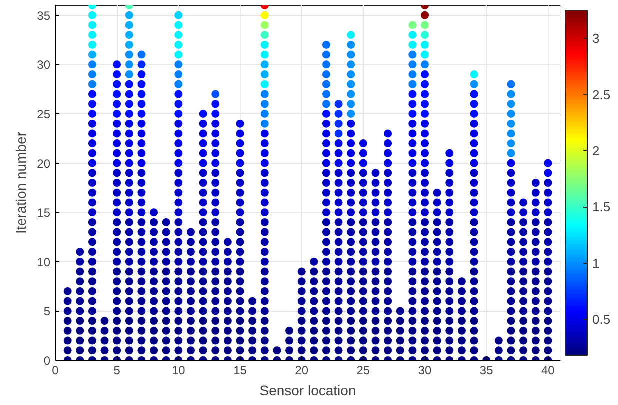  What do you see at coordinates (47, 361) in the screenshot?
I see `y-tick-label: 0` at bounding box center [47, 361].